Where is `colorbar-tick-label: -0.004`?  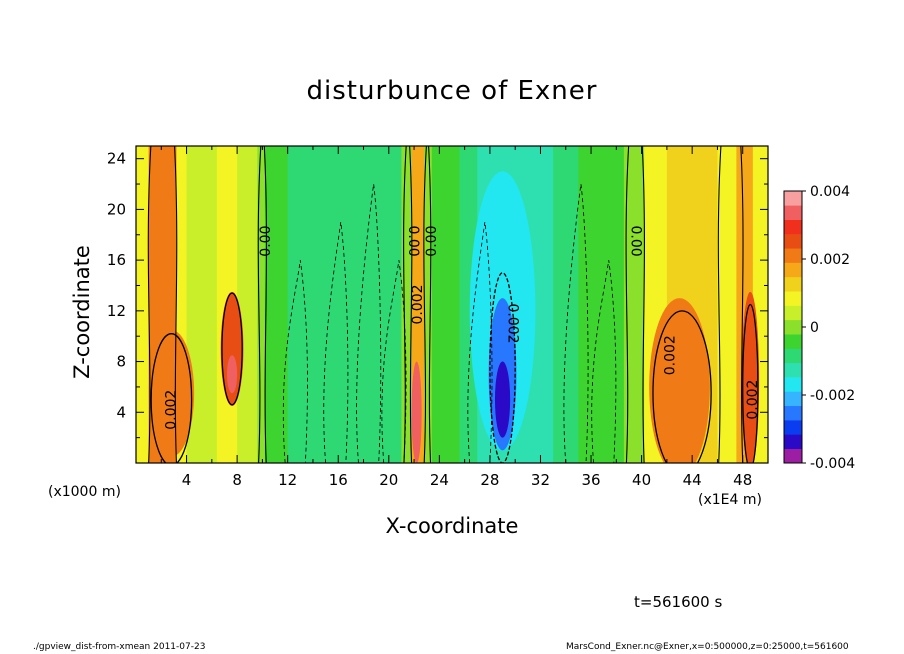
colorbar-tick-label: -0.004 is located at coordinates (832, 464).